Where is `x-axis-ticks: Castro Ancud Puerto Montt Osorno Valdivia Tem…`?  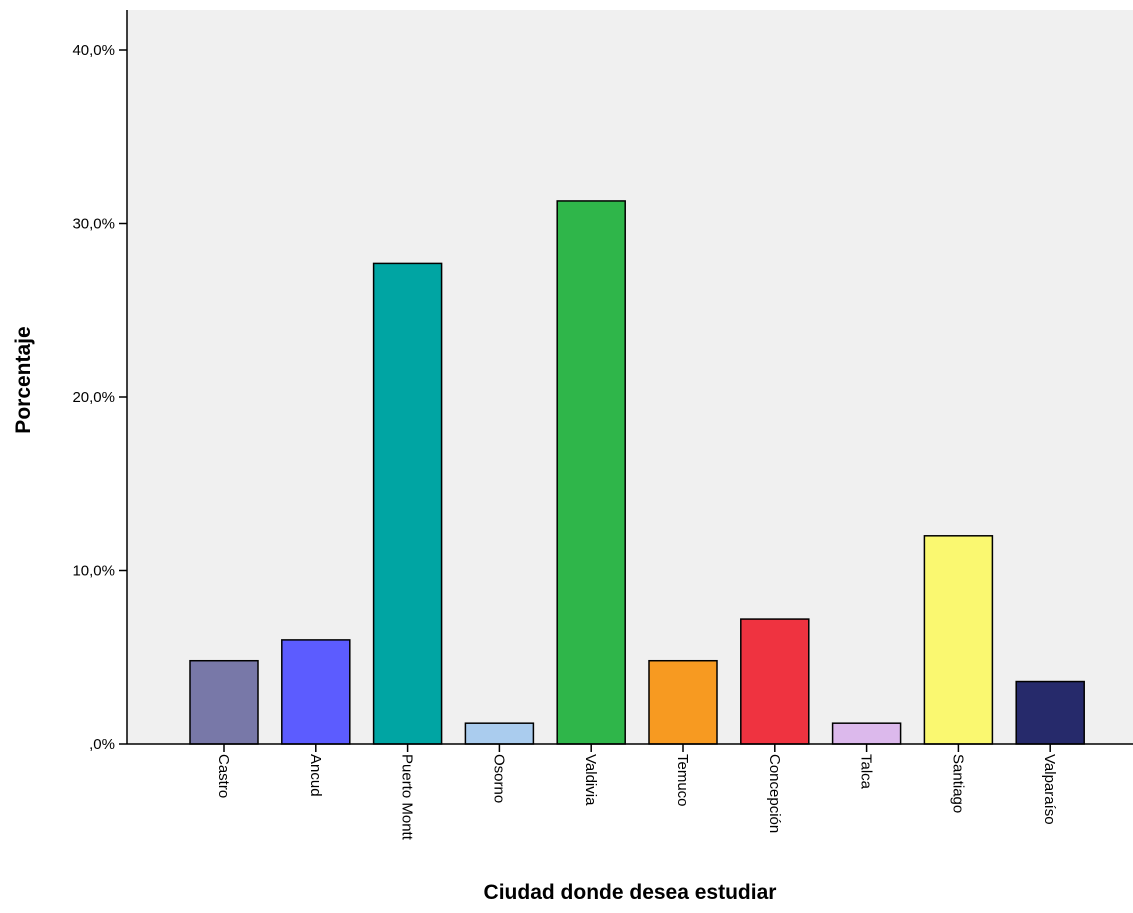 x-axis-ticks: Castro Ancud Puerto Montt Osorno Valdivia Tem… is located at coordinates (636, 792).